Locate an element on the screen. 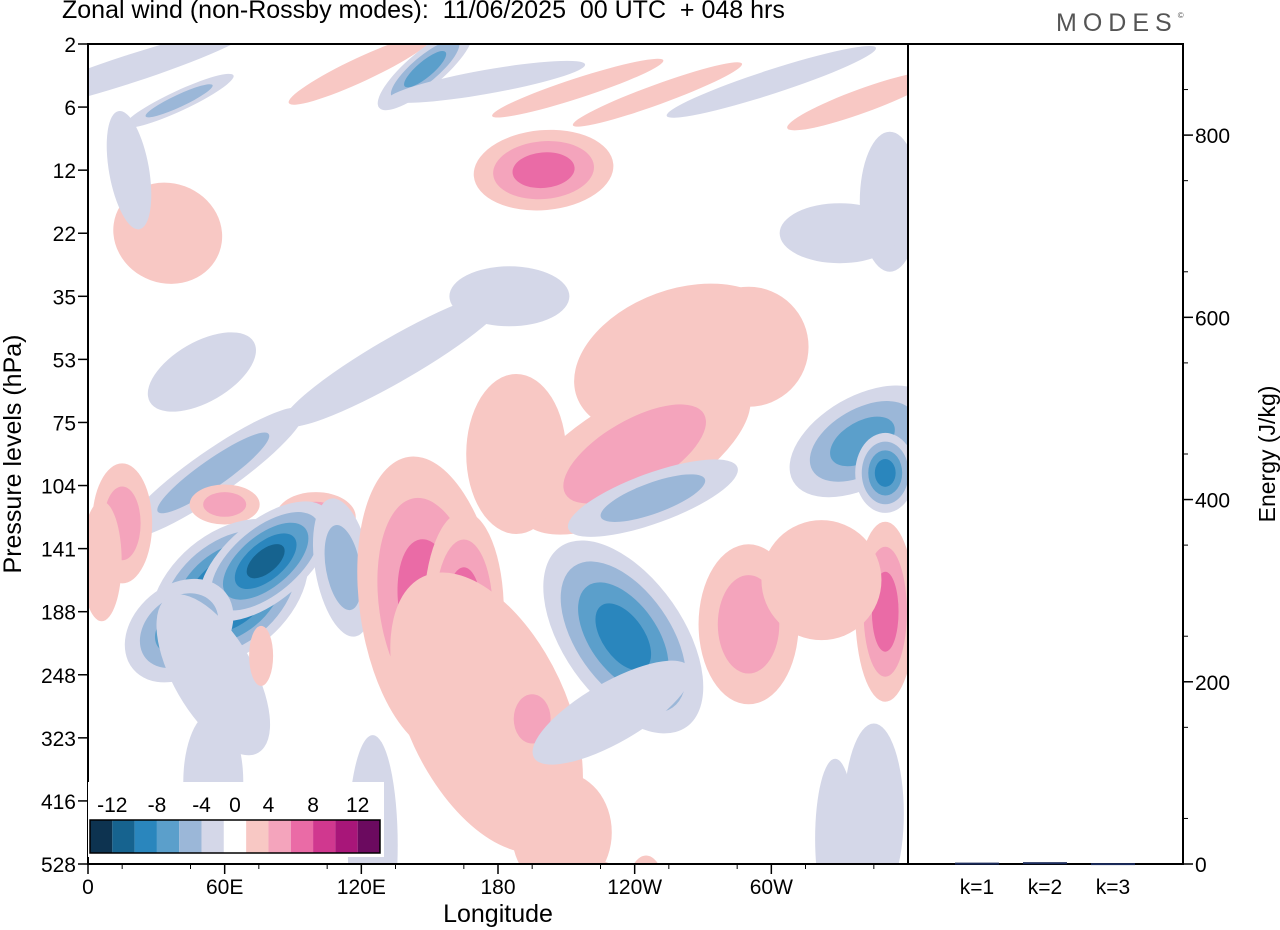  colorbar-tick-label: -8 is located at coordinates (157, 805).